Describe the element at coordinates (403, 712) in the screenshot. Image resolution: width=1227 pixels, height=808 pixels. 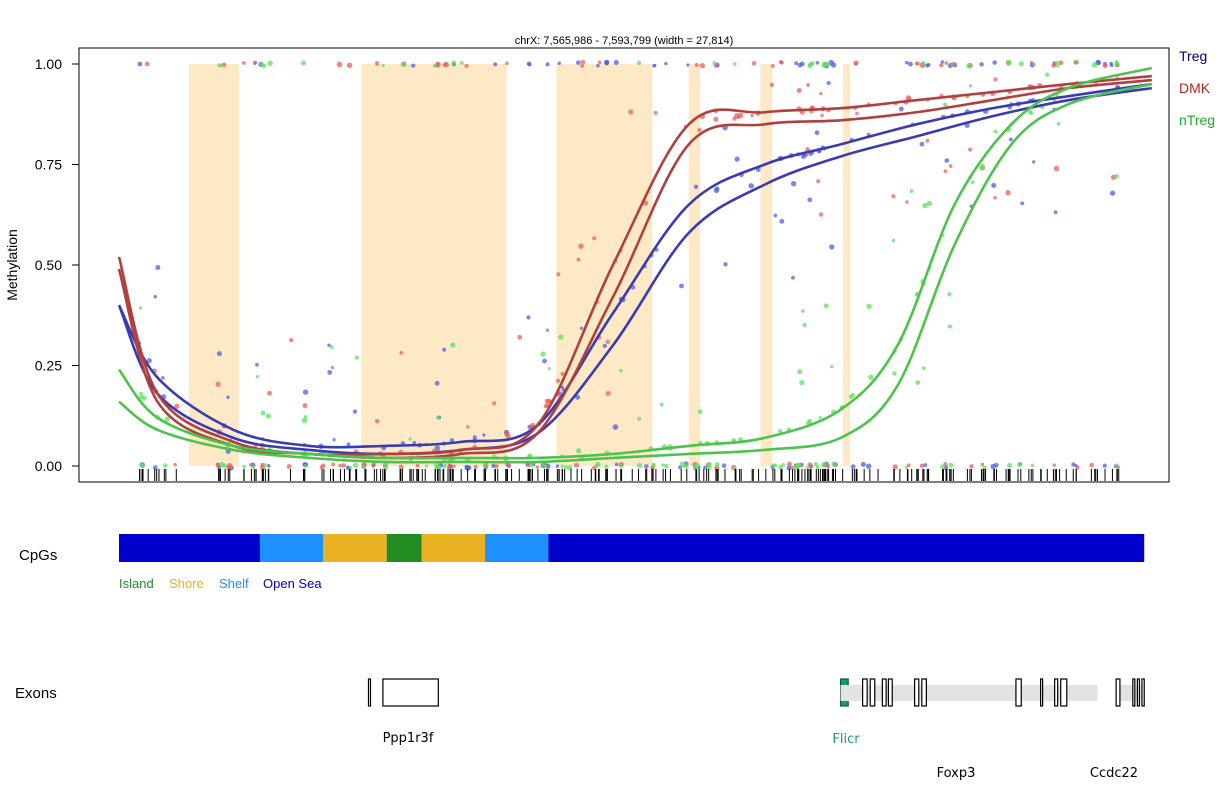
I see `gene-ppp1r3f: Ppp1r3f` at that location.